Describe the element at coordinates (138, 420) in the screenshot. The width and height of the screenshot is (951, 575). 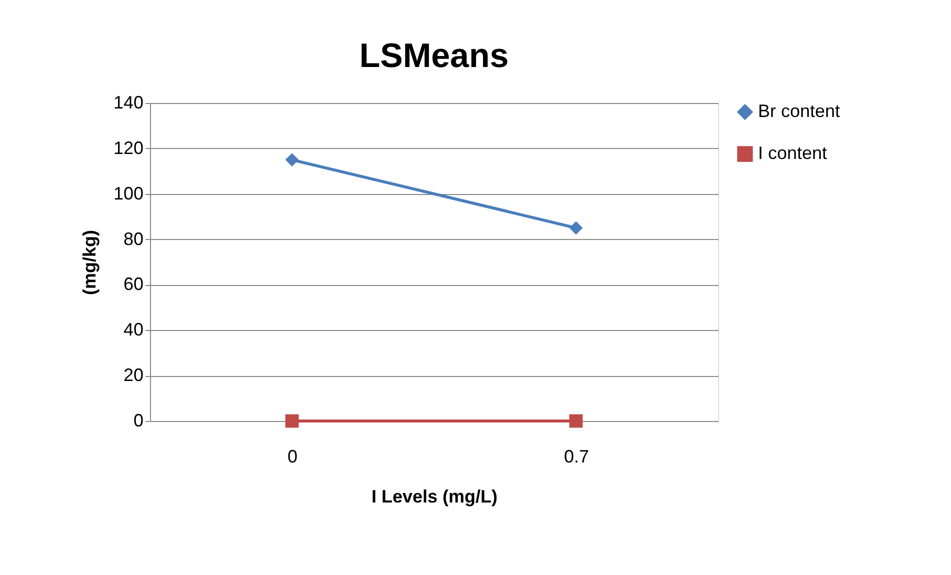
I see `y-tick-label: 0` at that location.